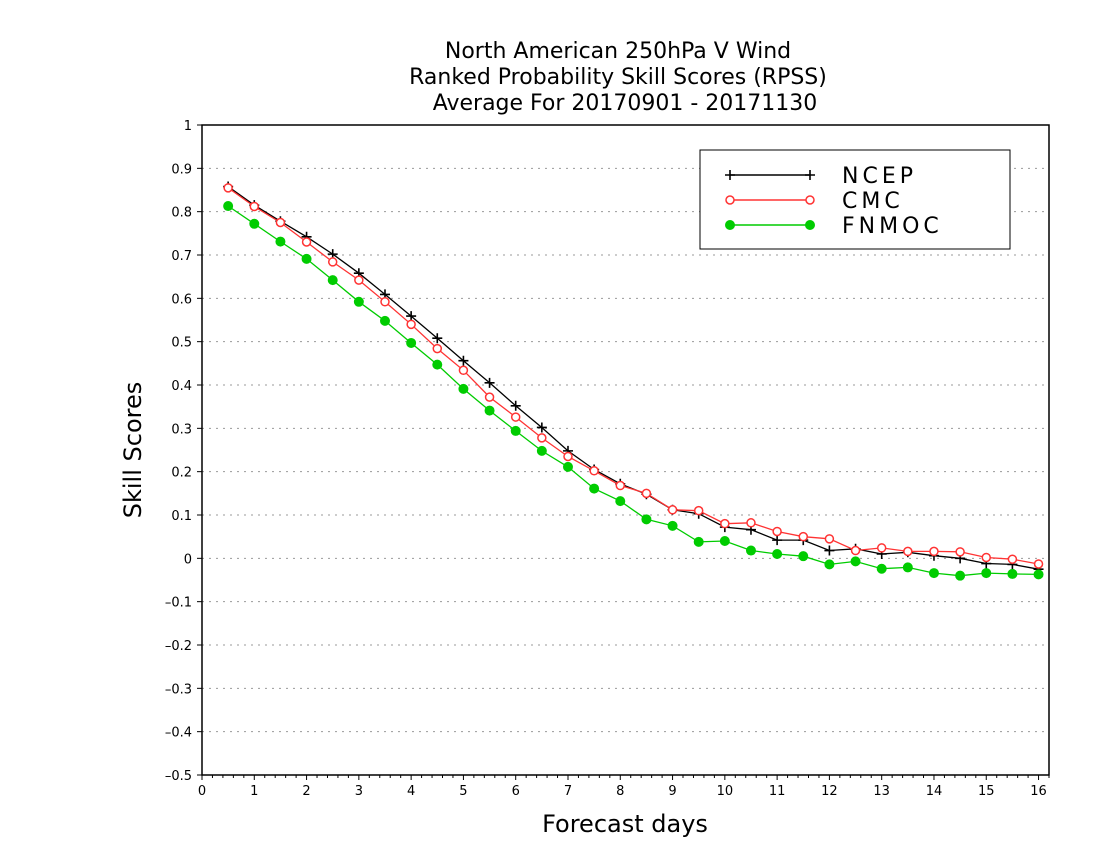 The image size is (1100, 850). Describe the element at coordinates (1038, 791) in the screenshot. I see `x-tick-label: 16` at that location.